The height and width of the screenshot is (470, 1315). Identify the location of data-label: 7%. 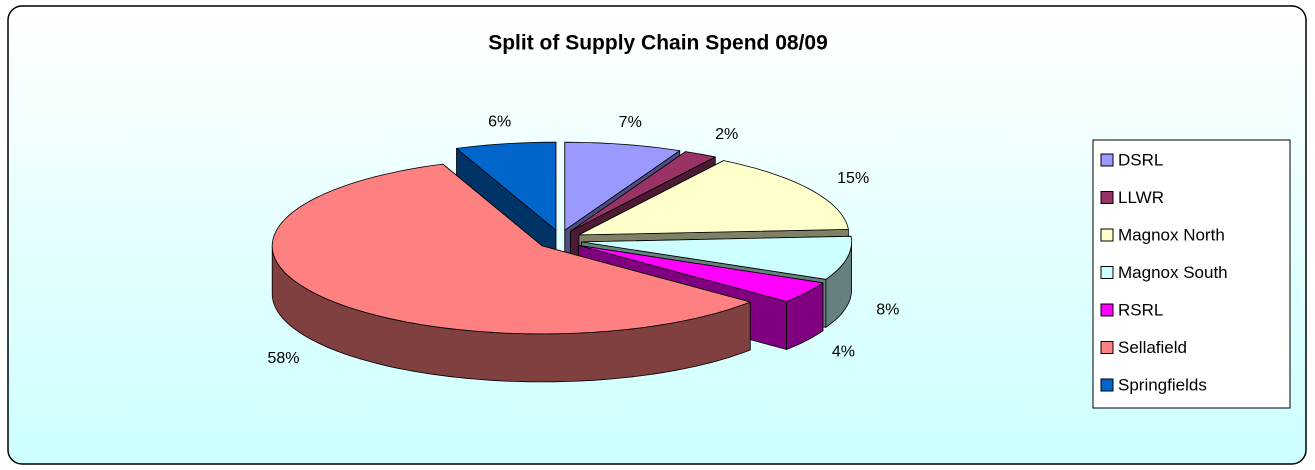
(630, 122).